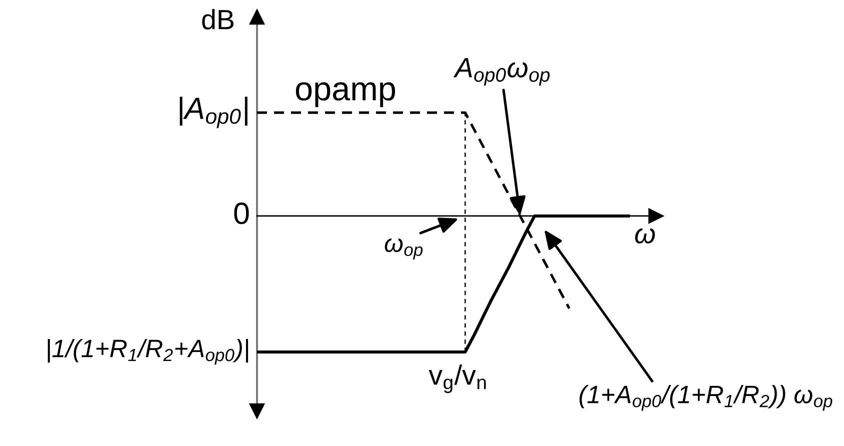 The image size is (844, 446). I want to click on annotation: ω$_{op}$, so click(403, 249).